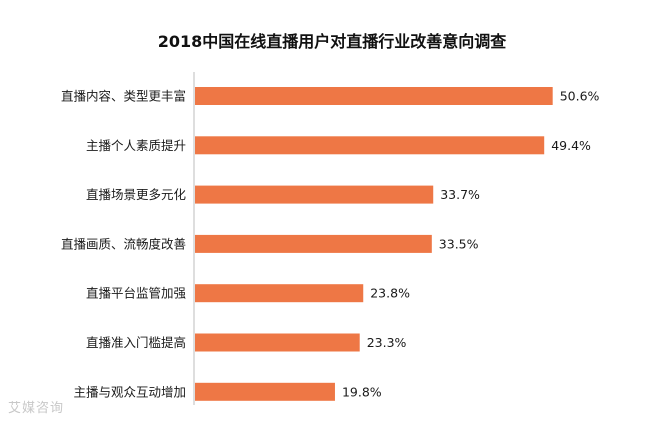  What do you see at coordinates (136, 342) in the screenshot?
I see `category-label: 直播准入门槛提高` at bounding box center [136, 342].